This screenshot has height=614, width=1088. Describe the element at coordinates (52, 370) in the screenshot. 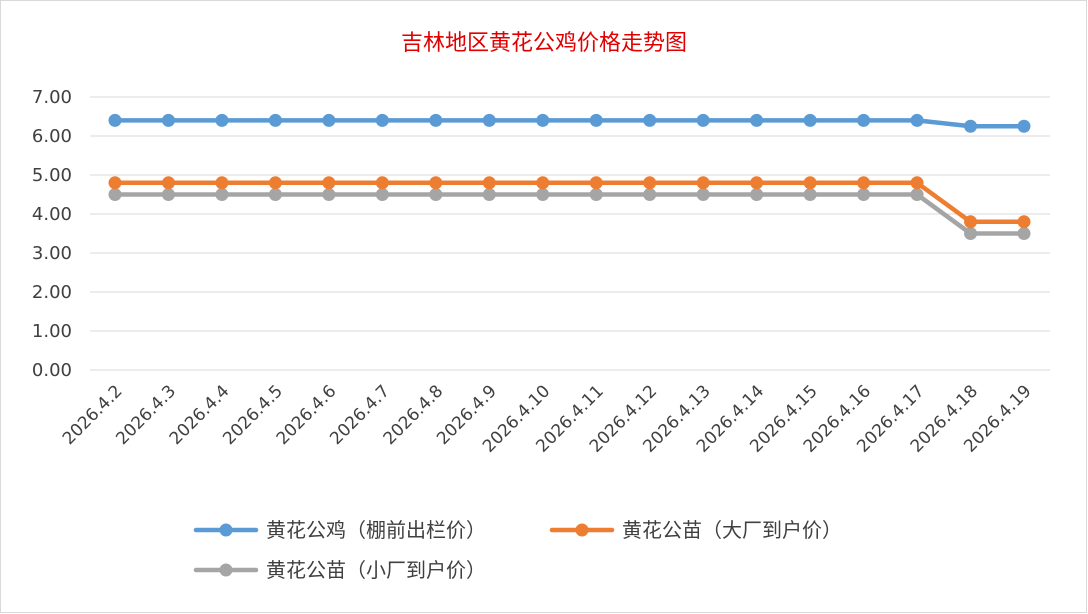

I see `y-tick-label: 0.00` at that location.